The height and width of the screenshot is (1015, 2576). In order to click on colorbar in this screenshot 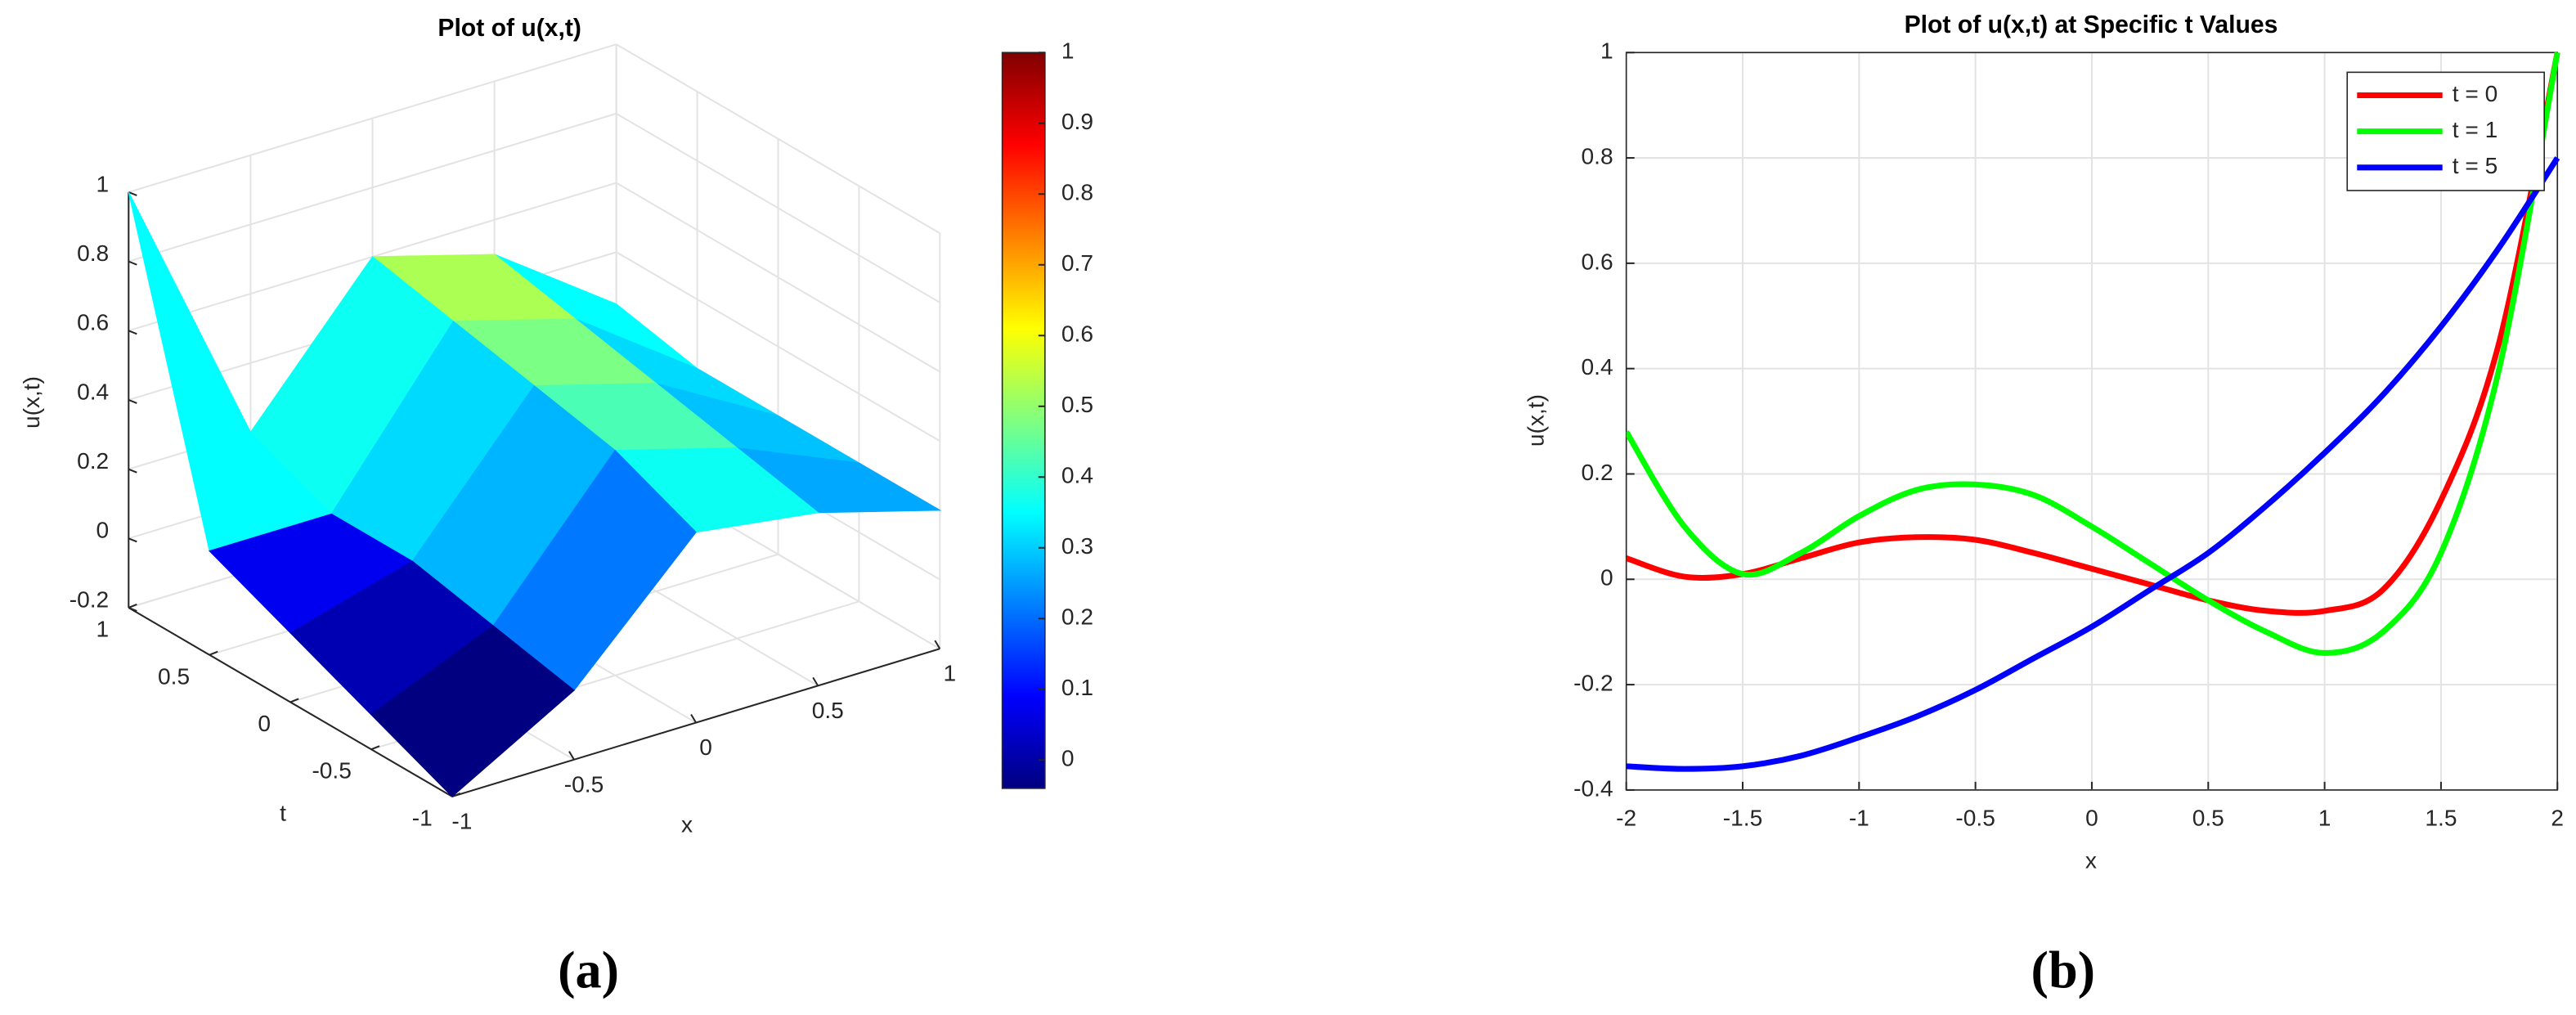, I will do `click(1024, 420)`.